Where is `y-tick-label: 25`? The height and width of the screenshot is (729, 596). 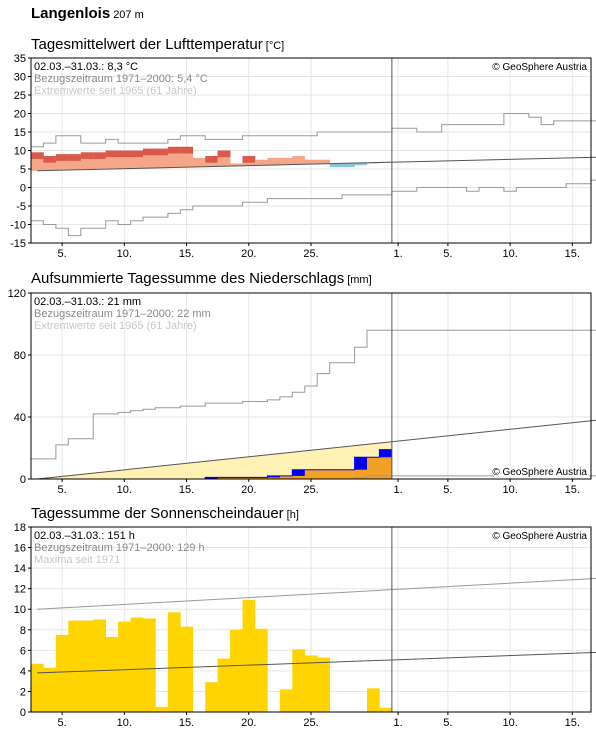 y-tick-label: 25 is located at coordinates (20, 96).